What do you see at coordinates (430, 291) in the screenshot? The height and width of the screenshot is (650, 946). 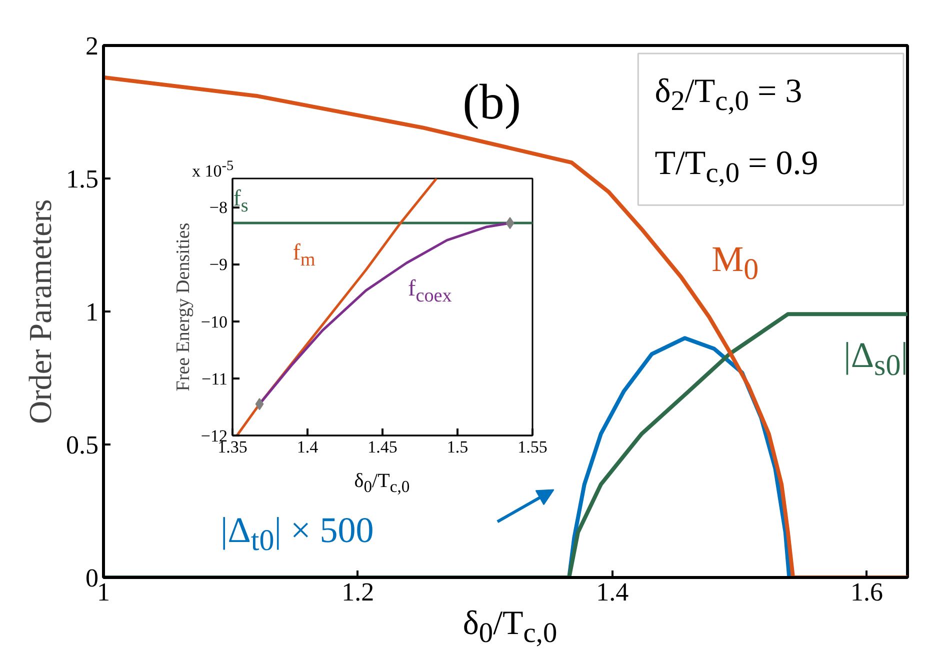 I see `series-label: f$_{coex}$` at bounding box center [430, 291].